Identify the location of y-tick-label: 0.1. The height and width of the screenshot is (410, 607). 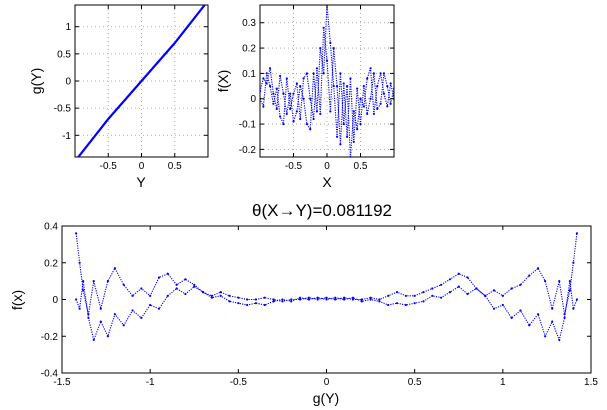
(249, 74).